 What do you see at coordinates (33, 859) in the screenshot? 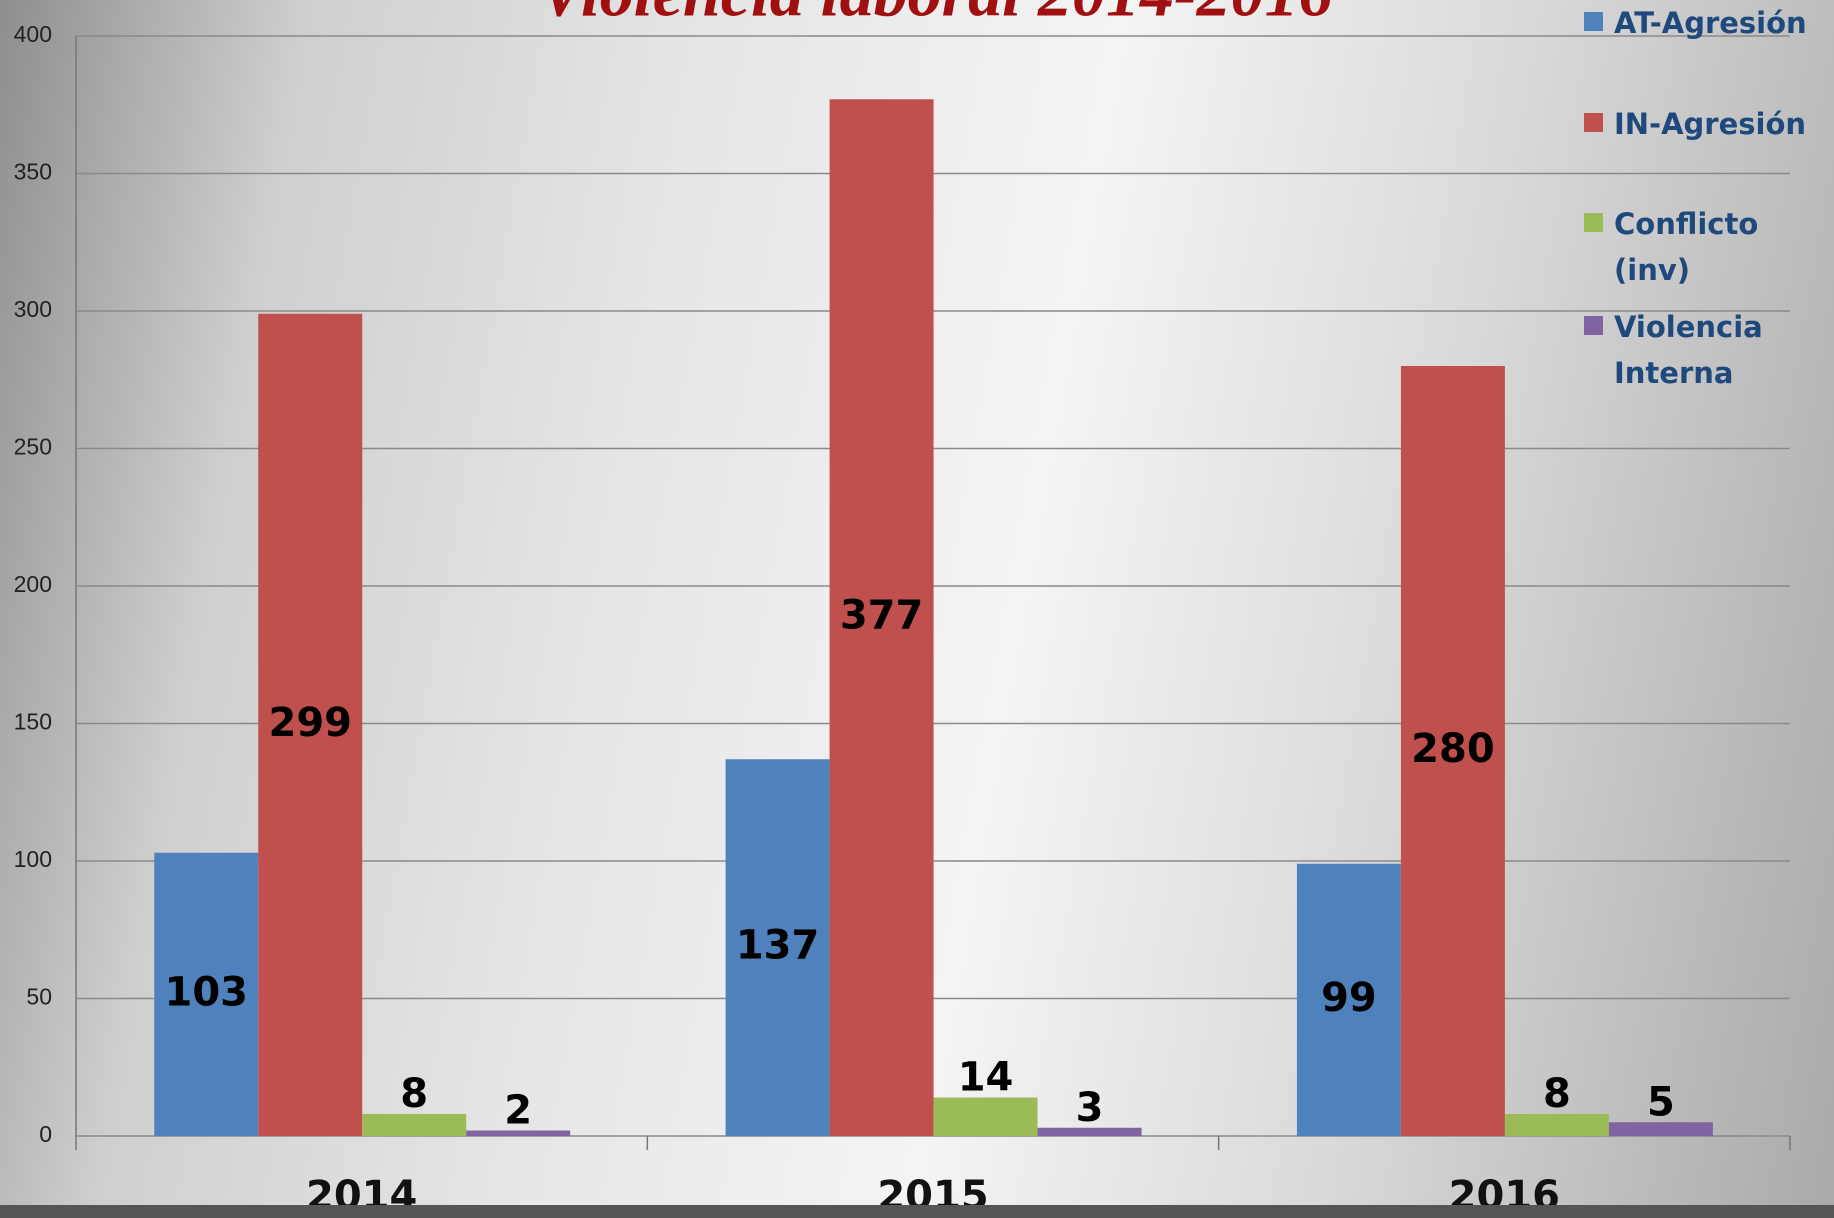
I see `y-tick-label: 100` at bounding box center [33, 859].